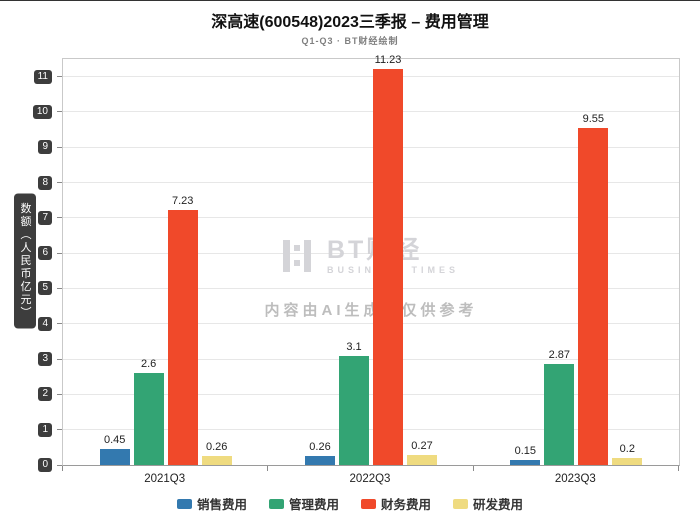 Image resolution: width=700 pixels, height=524 pixels. Describe the element at coordinates (42, 76) in the screenshot. I see `y-tick-label: 11` at that location.